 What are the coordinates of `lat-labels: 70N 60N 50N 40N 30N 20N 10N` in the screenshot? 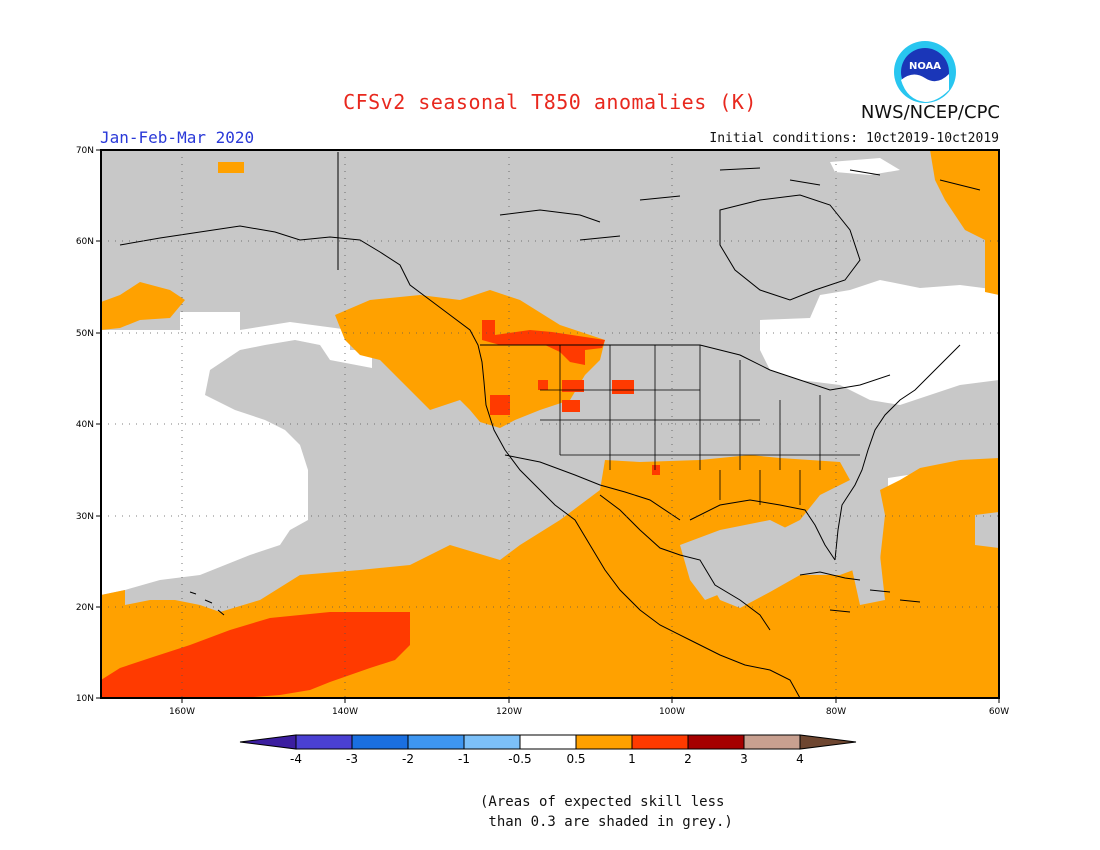 It's located at (85, 425).